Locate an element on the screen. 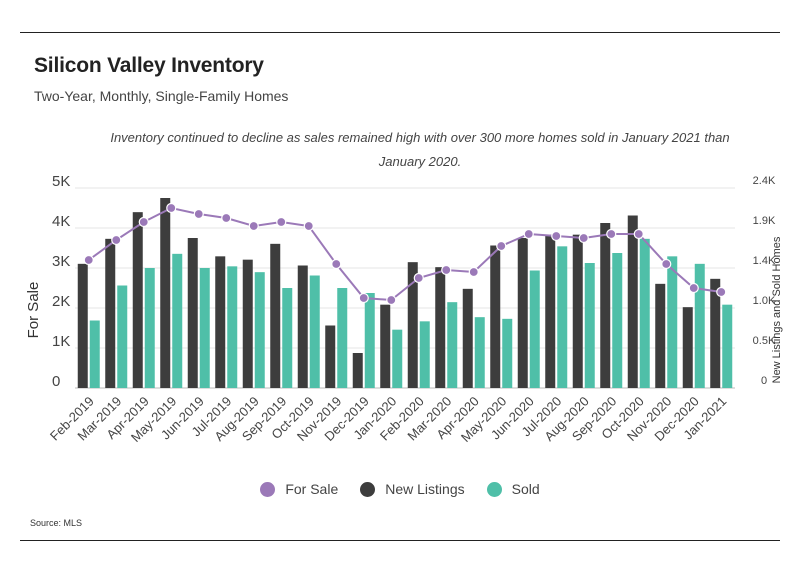 This screenshot has width=800, height=575. legend-item-new-listings: New Listings is located at coordinates (412, 489).